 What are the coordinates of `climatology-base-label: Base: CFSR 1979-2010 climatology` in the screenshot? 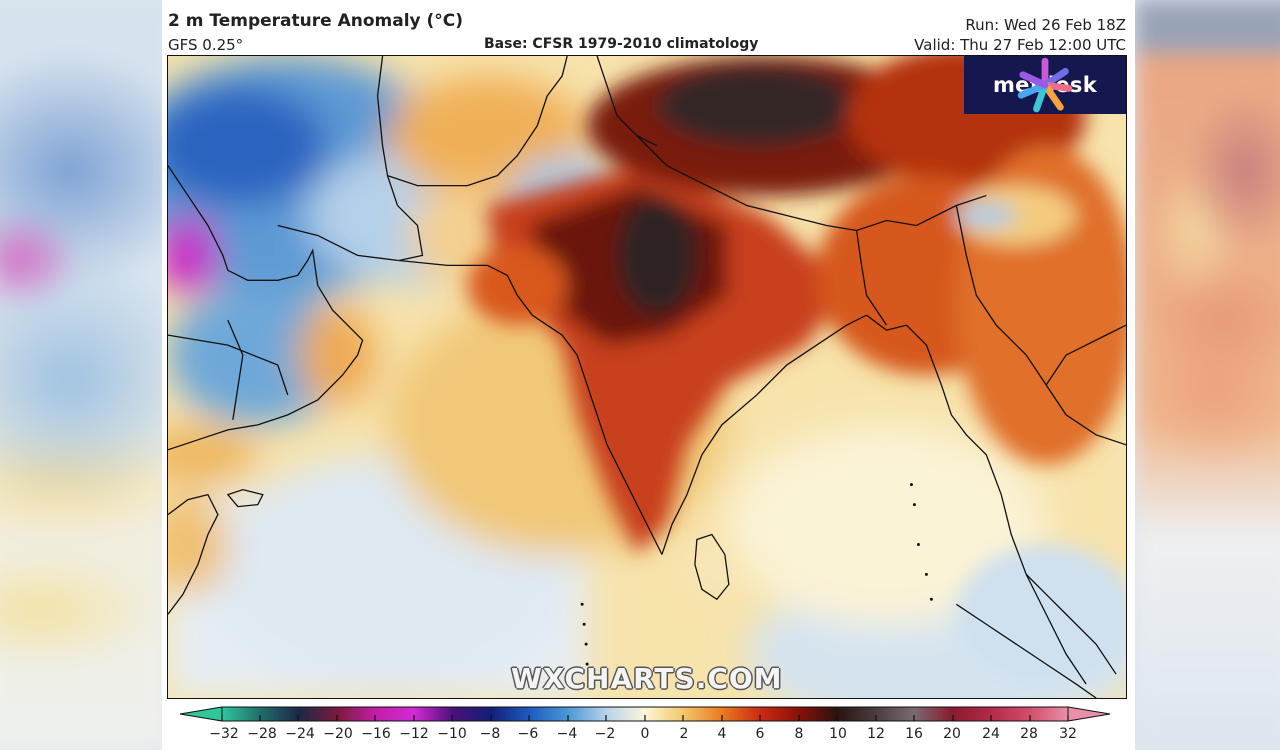 It's located at (621, 44).